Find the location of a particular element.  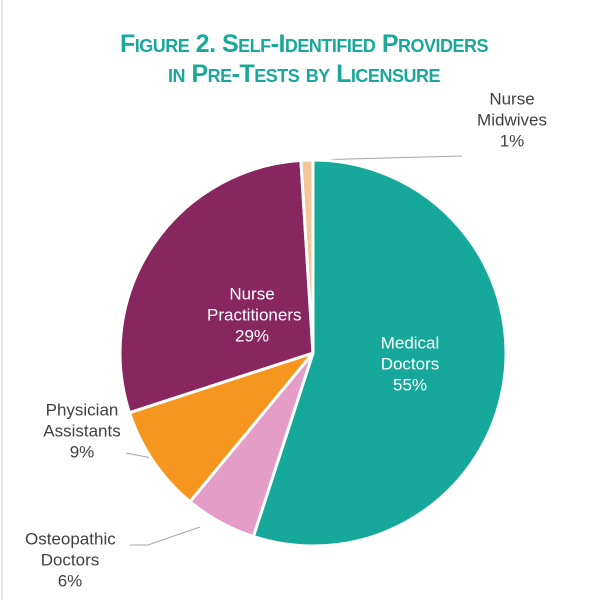

slice-label: Physician Assistants 9% is located at coordinates (82, 431).